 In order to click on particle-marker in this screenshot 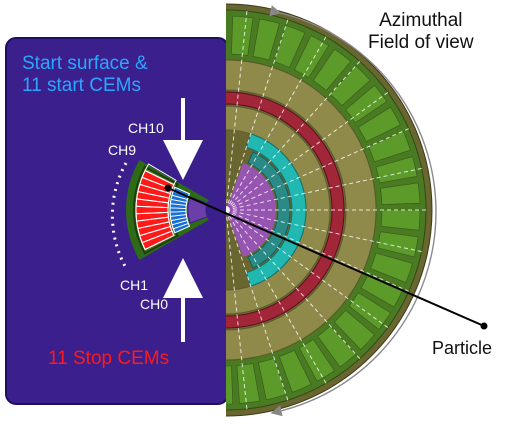, I will do `click(484, 326)`.